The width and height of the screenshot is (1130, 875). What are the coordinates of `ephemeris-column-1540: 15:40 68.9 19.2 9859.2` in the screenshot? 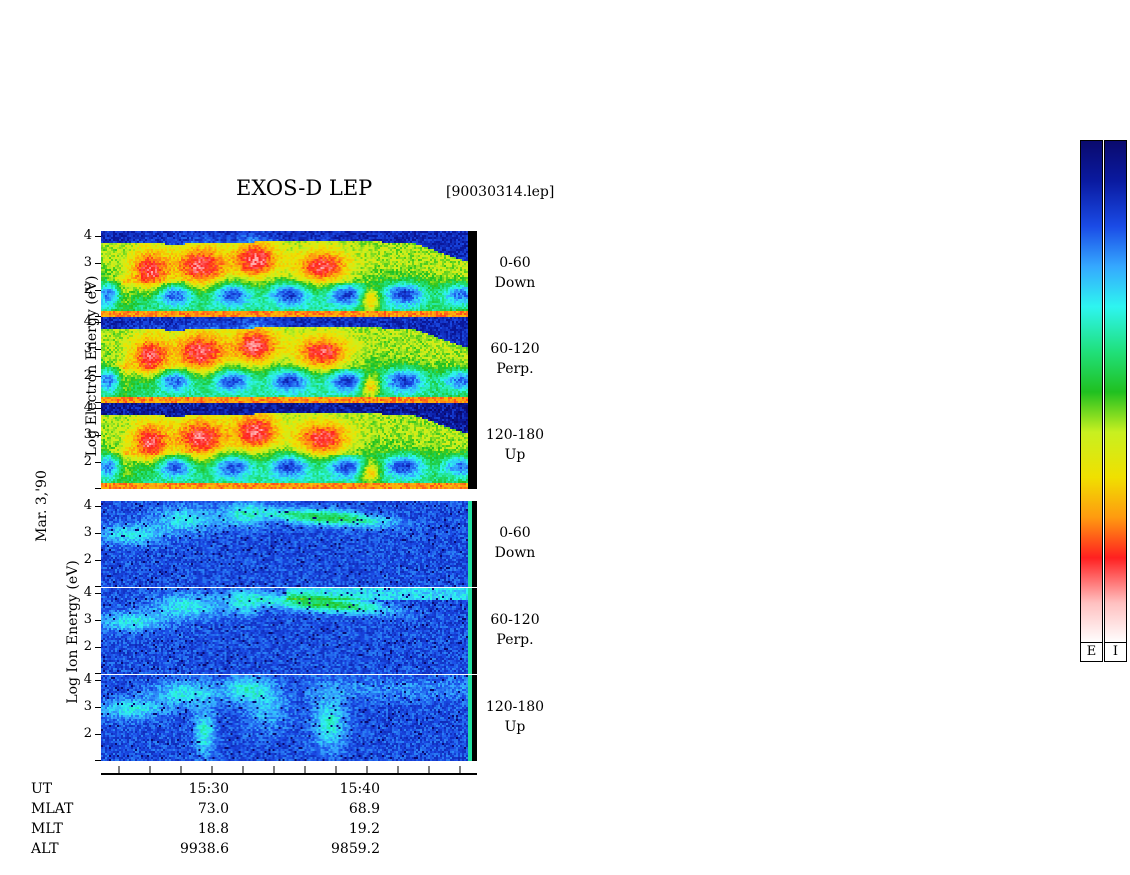 It's located at (335, 819).